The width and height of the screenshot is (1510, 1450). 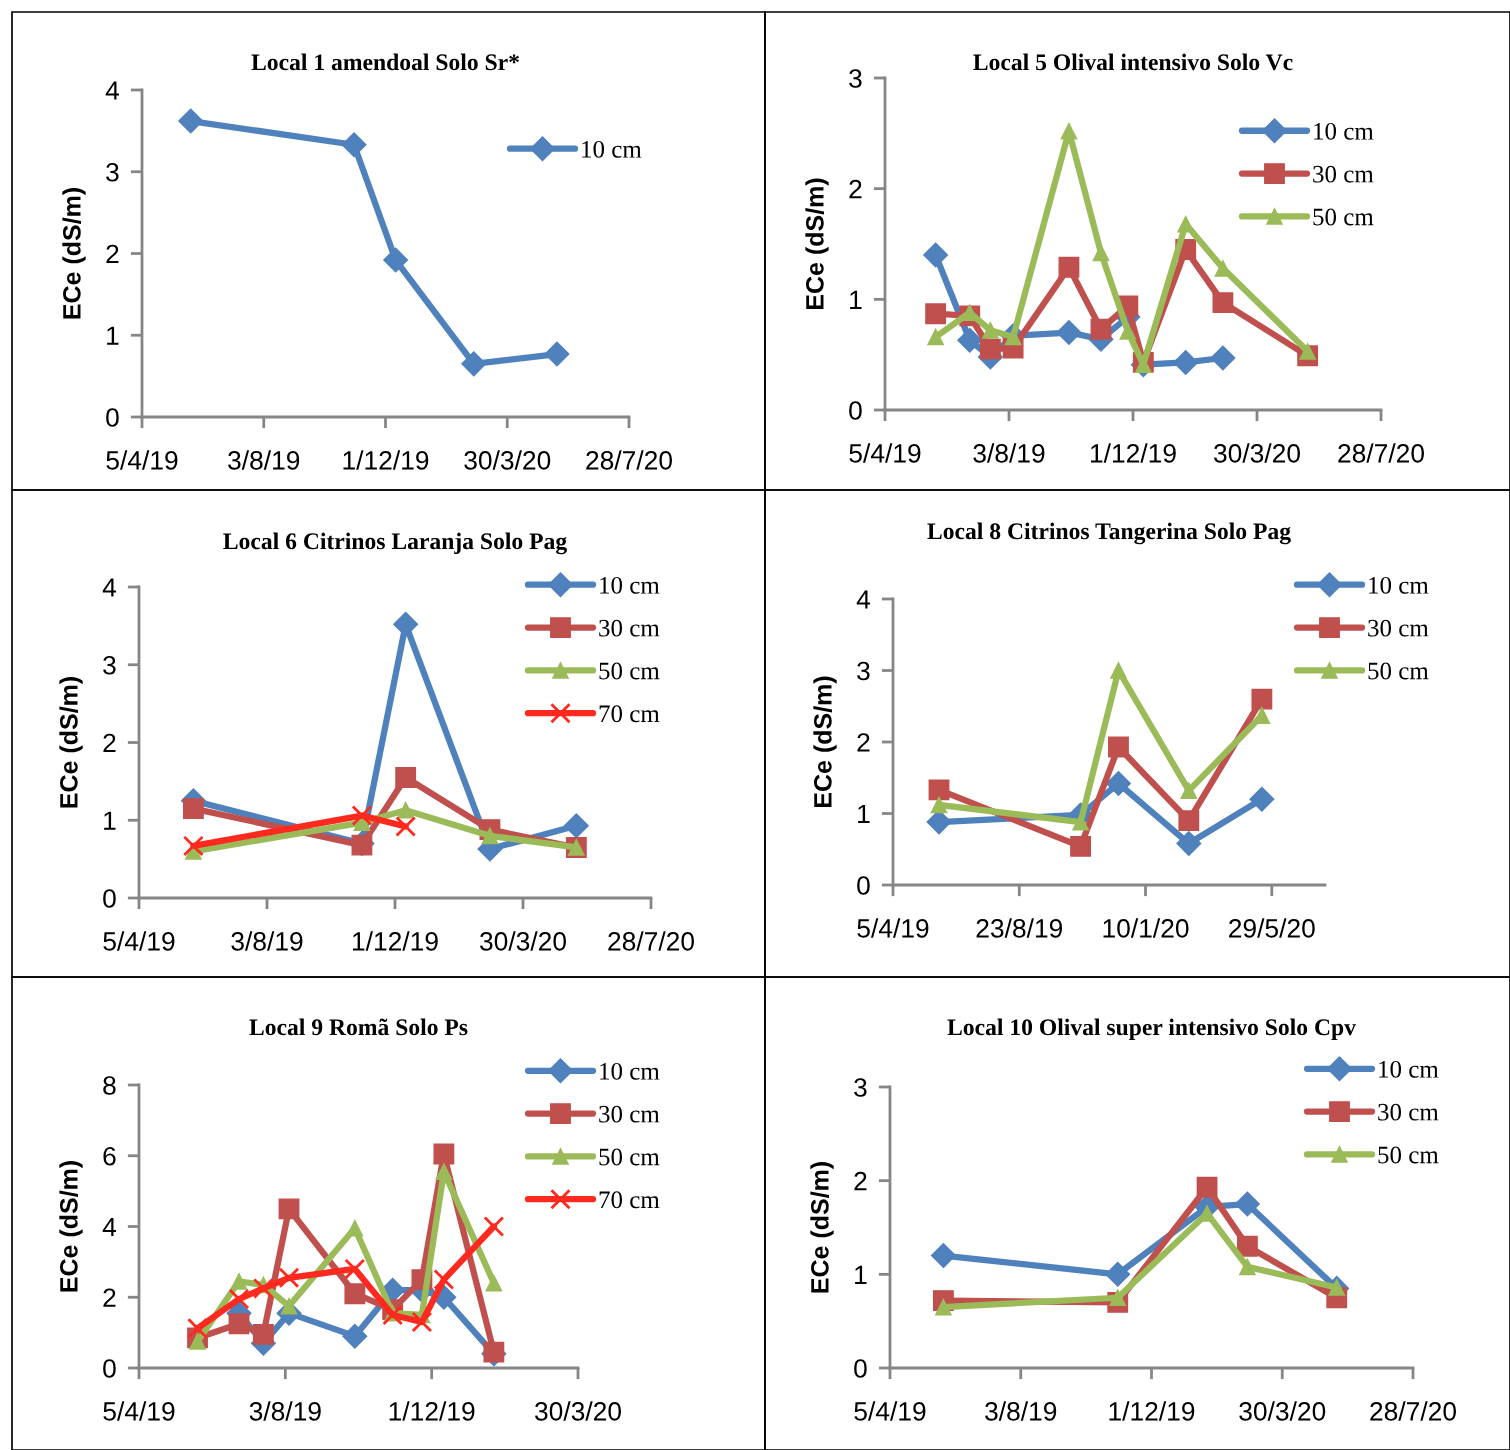 I want to click on chart-title: Local 5 Olival intensivo Solo Vc, so click(x=1133, y=62).